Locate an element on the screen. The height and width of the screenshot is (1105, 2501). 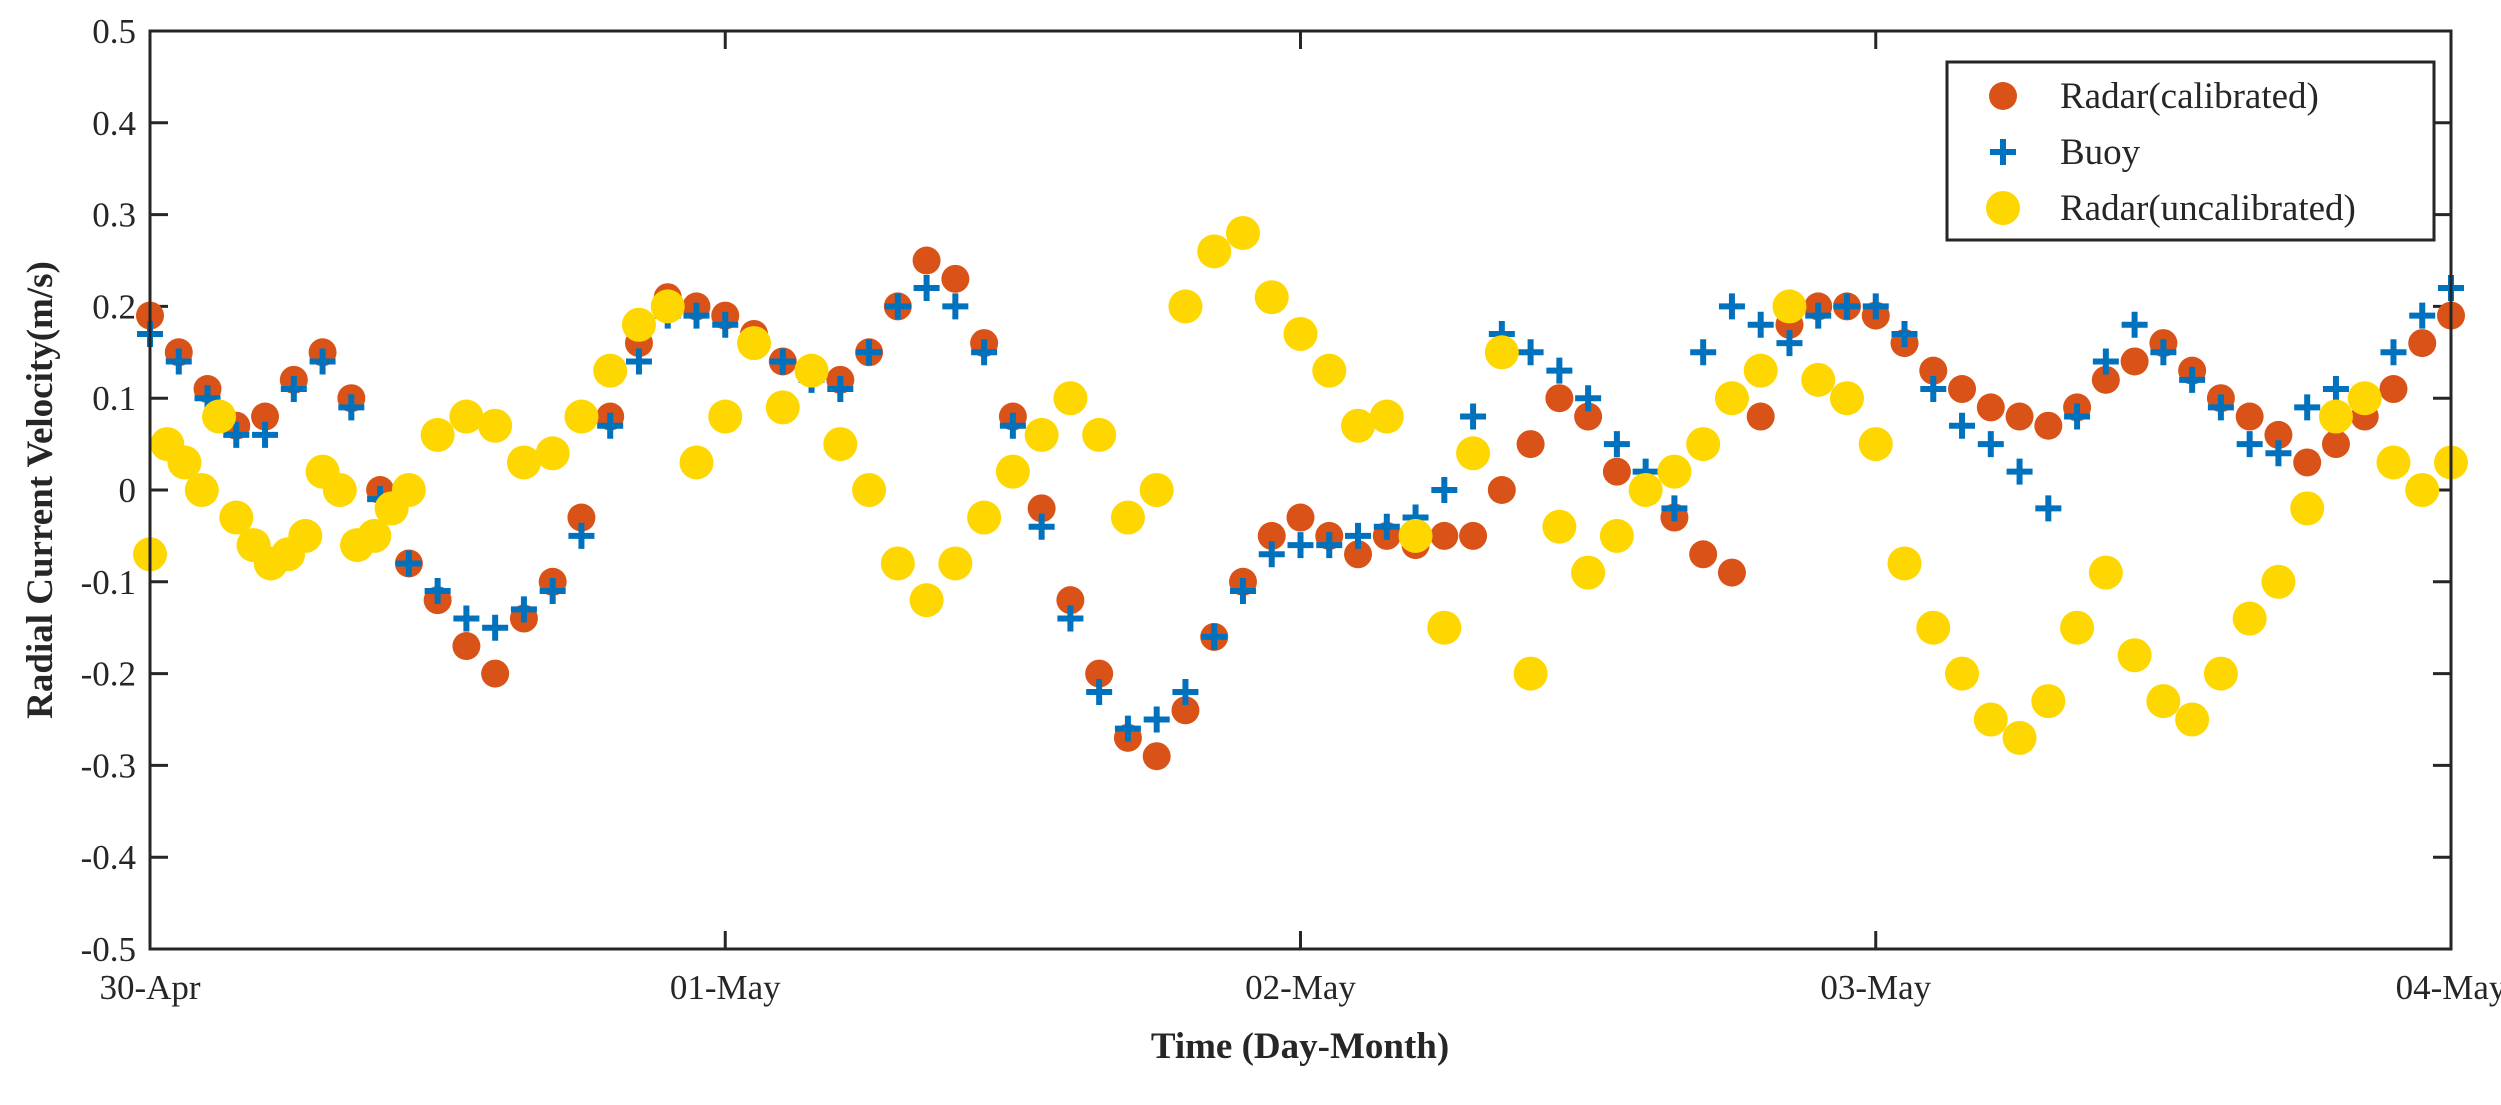
y-axis-label: Radial Current Velocity(m/s) is located at coordinates (40, 490).